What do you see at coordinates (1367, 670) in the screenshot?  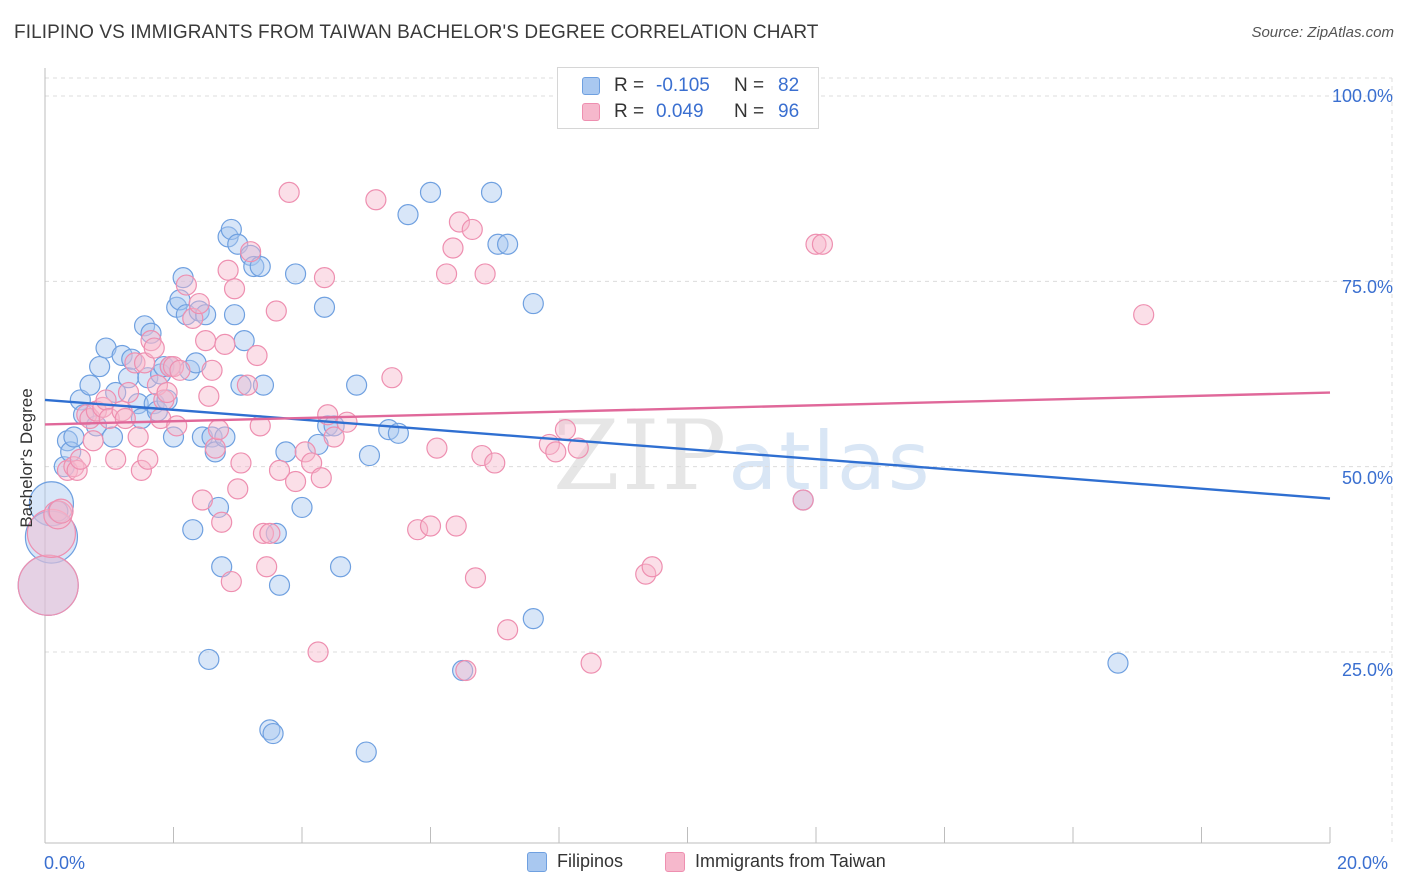 I see `y-tick-label-25: 25.0%` at bounding box center [1367, 670].